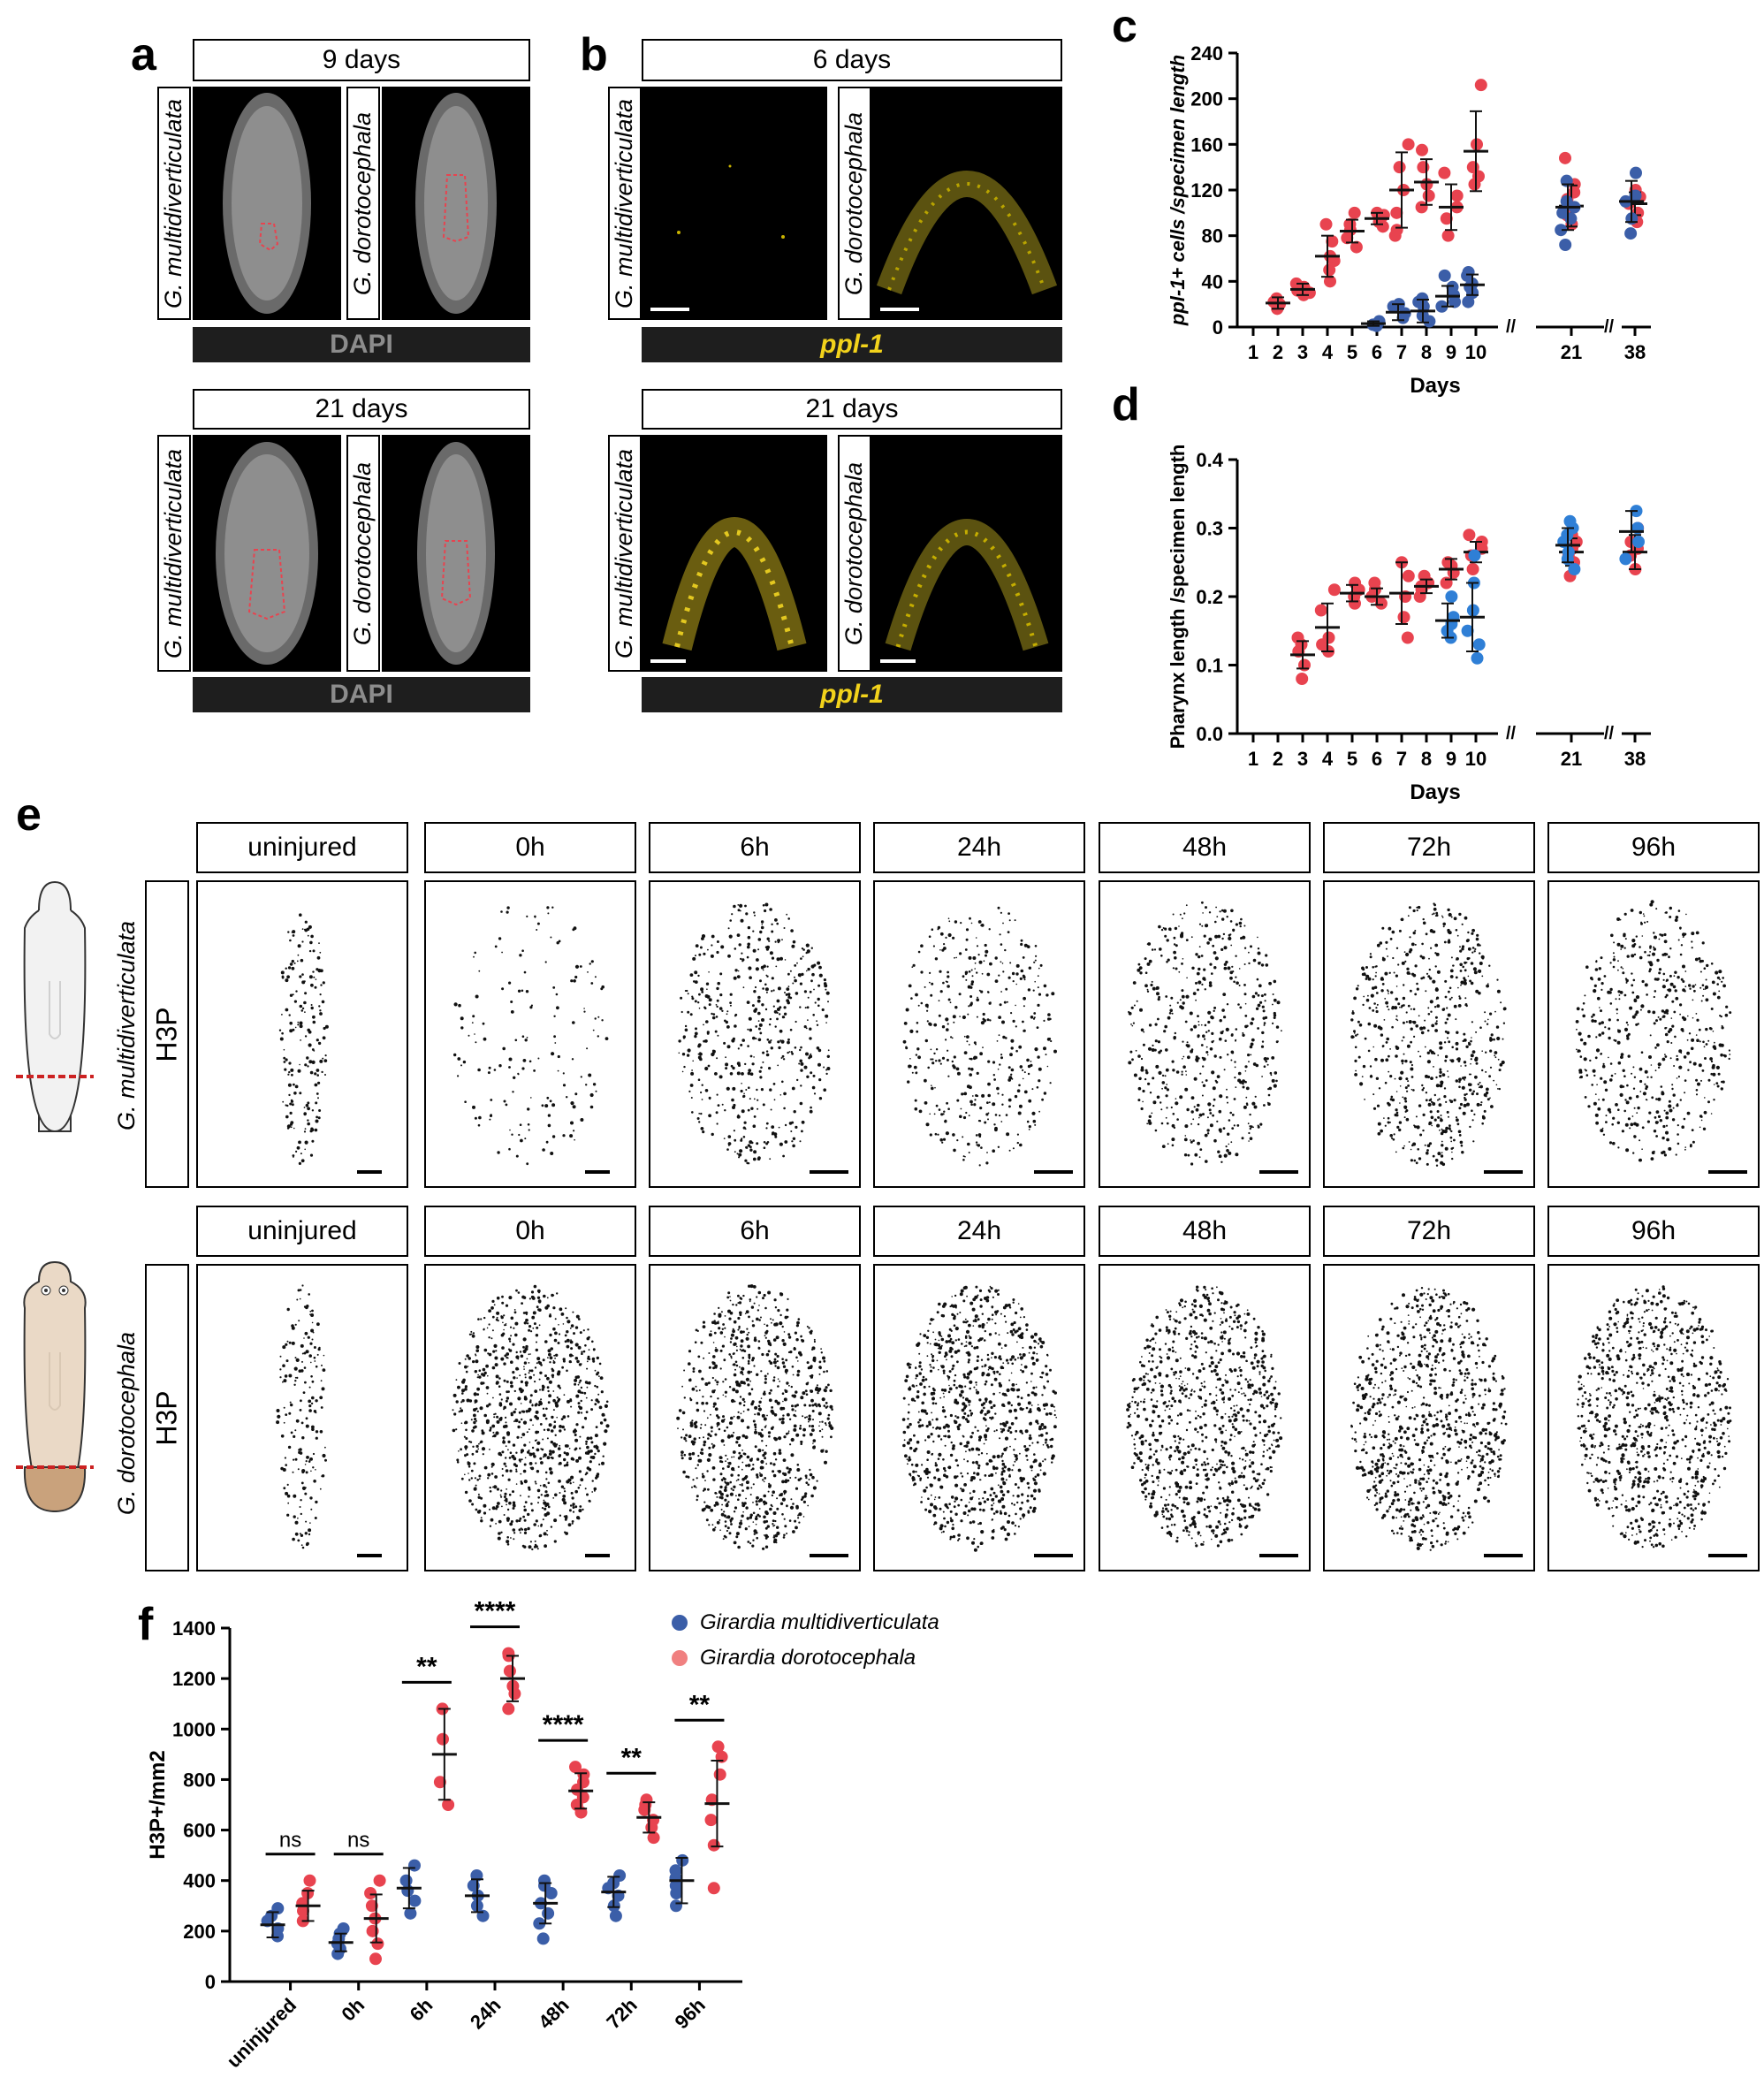 The image size is (1764, 2085). I want to click on x-tick-label: 72h, so click(621, 2013).